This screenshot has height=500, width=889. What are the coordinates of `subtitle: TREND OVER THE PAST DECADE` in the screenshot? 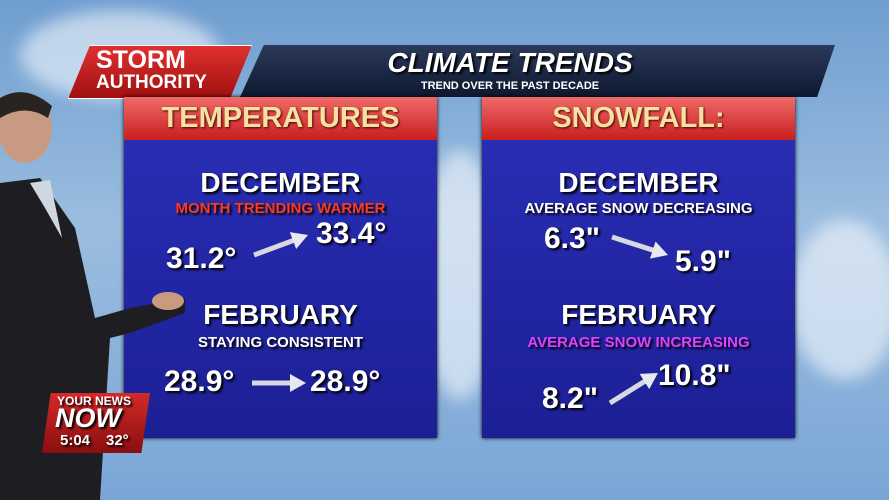 It's located at (510, 86).